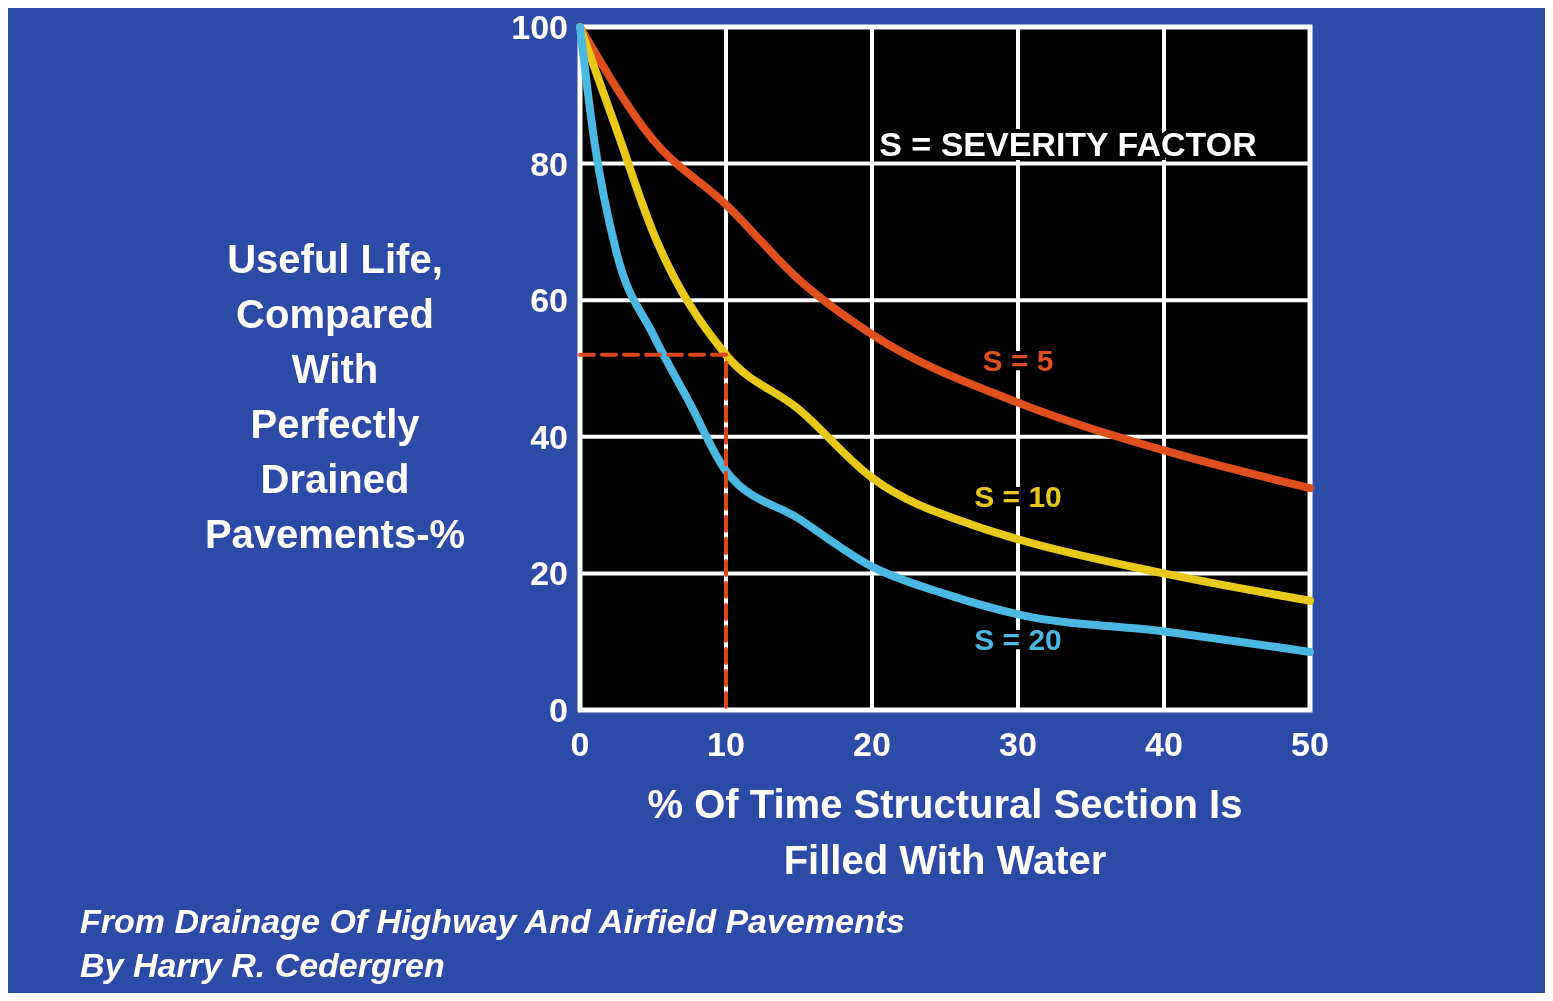 This screenshot has height=1001, width=1553. Describe the element at coordinates (558, 710) in the screenshot. I see `y-tick-label: 0` at that location.